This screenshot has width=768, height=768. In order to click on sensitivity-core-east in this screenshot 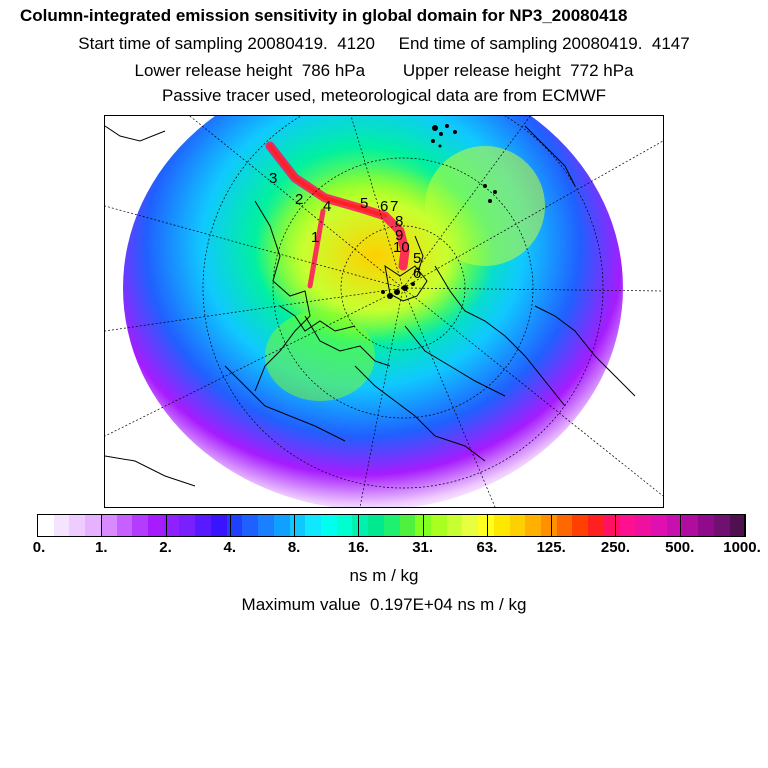, I will do `click(485, 206)`.